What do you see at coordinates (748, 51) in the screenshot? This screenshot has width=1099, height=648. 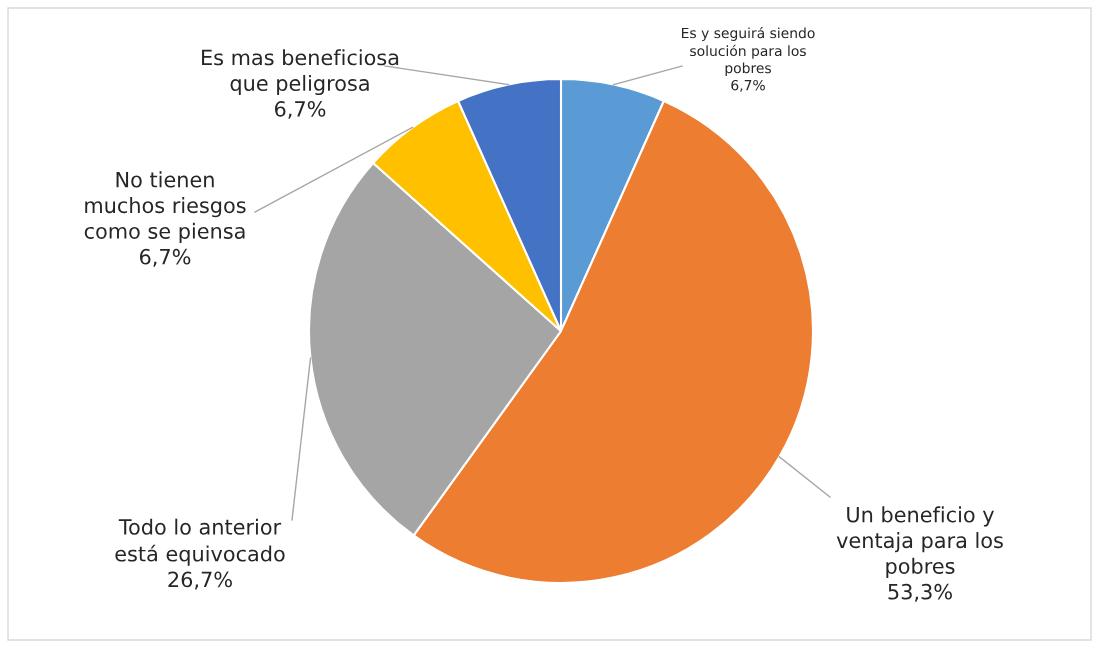 I see `slice-label: Es y seguirá siendo solución para los pobres` at bounding box center [748, 51].